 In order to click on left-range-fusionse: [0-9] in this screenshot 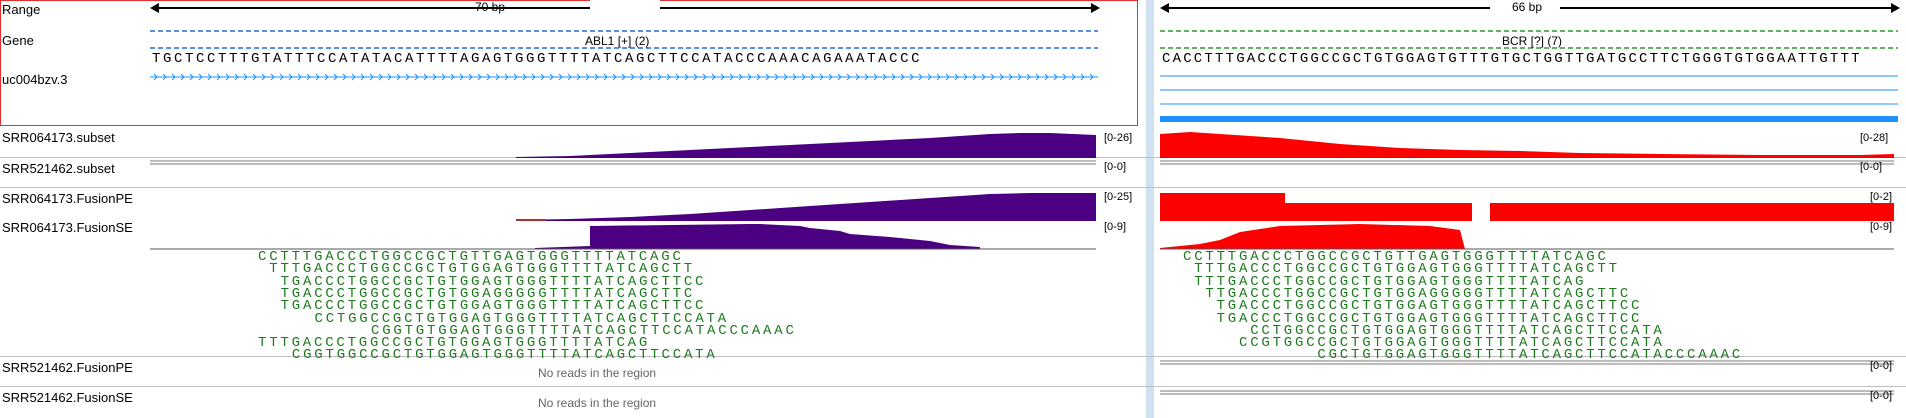, I will do `click(1115, 227)`.